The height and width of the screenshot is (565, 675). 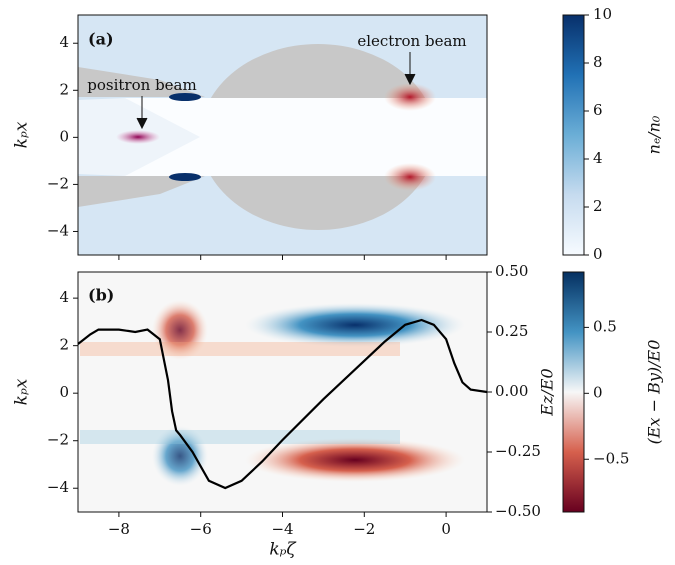 I want to click on y2-tick-label: 0.25, so click(x=511, y=331).